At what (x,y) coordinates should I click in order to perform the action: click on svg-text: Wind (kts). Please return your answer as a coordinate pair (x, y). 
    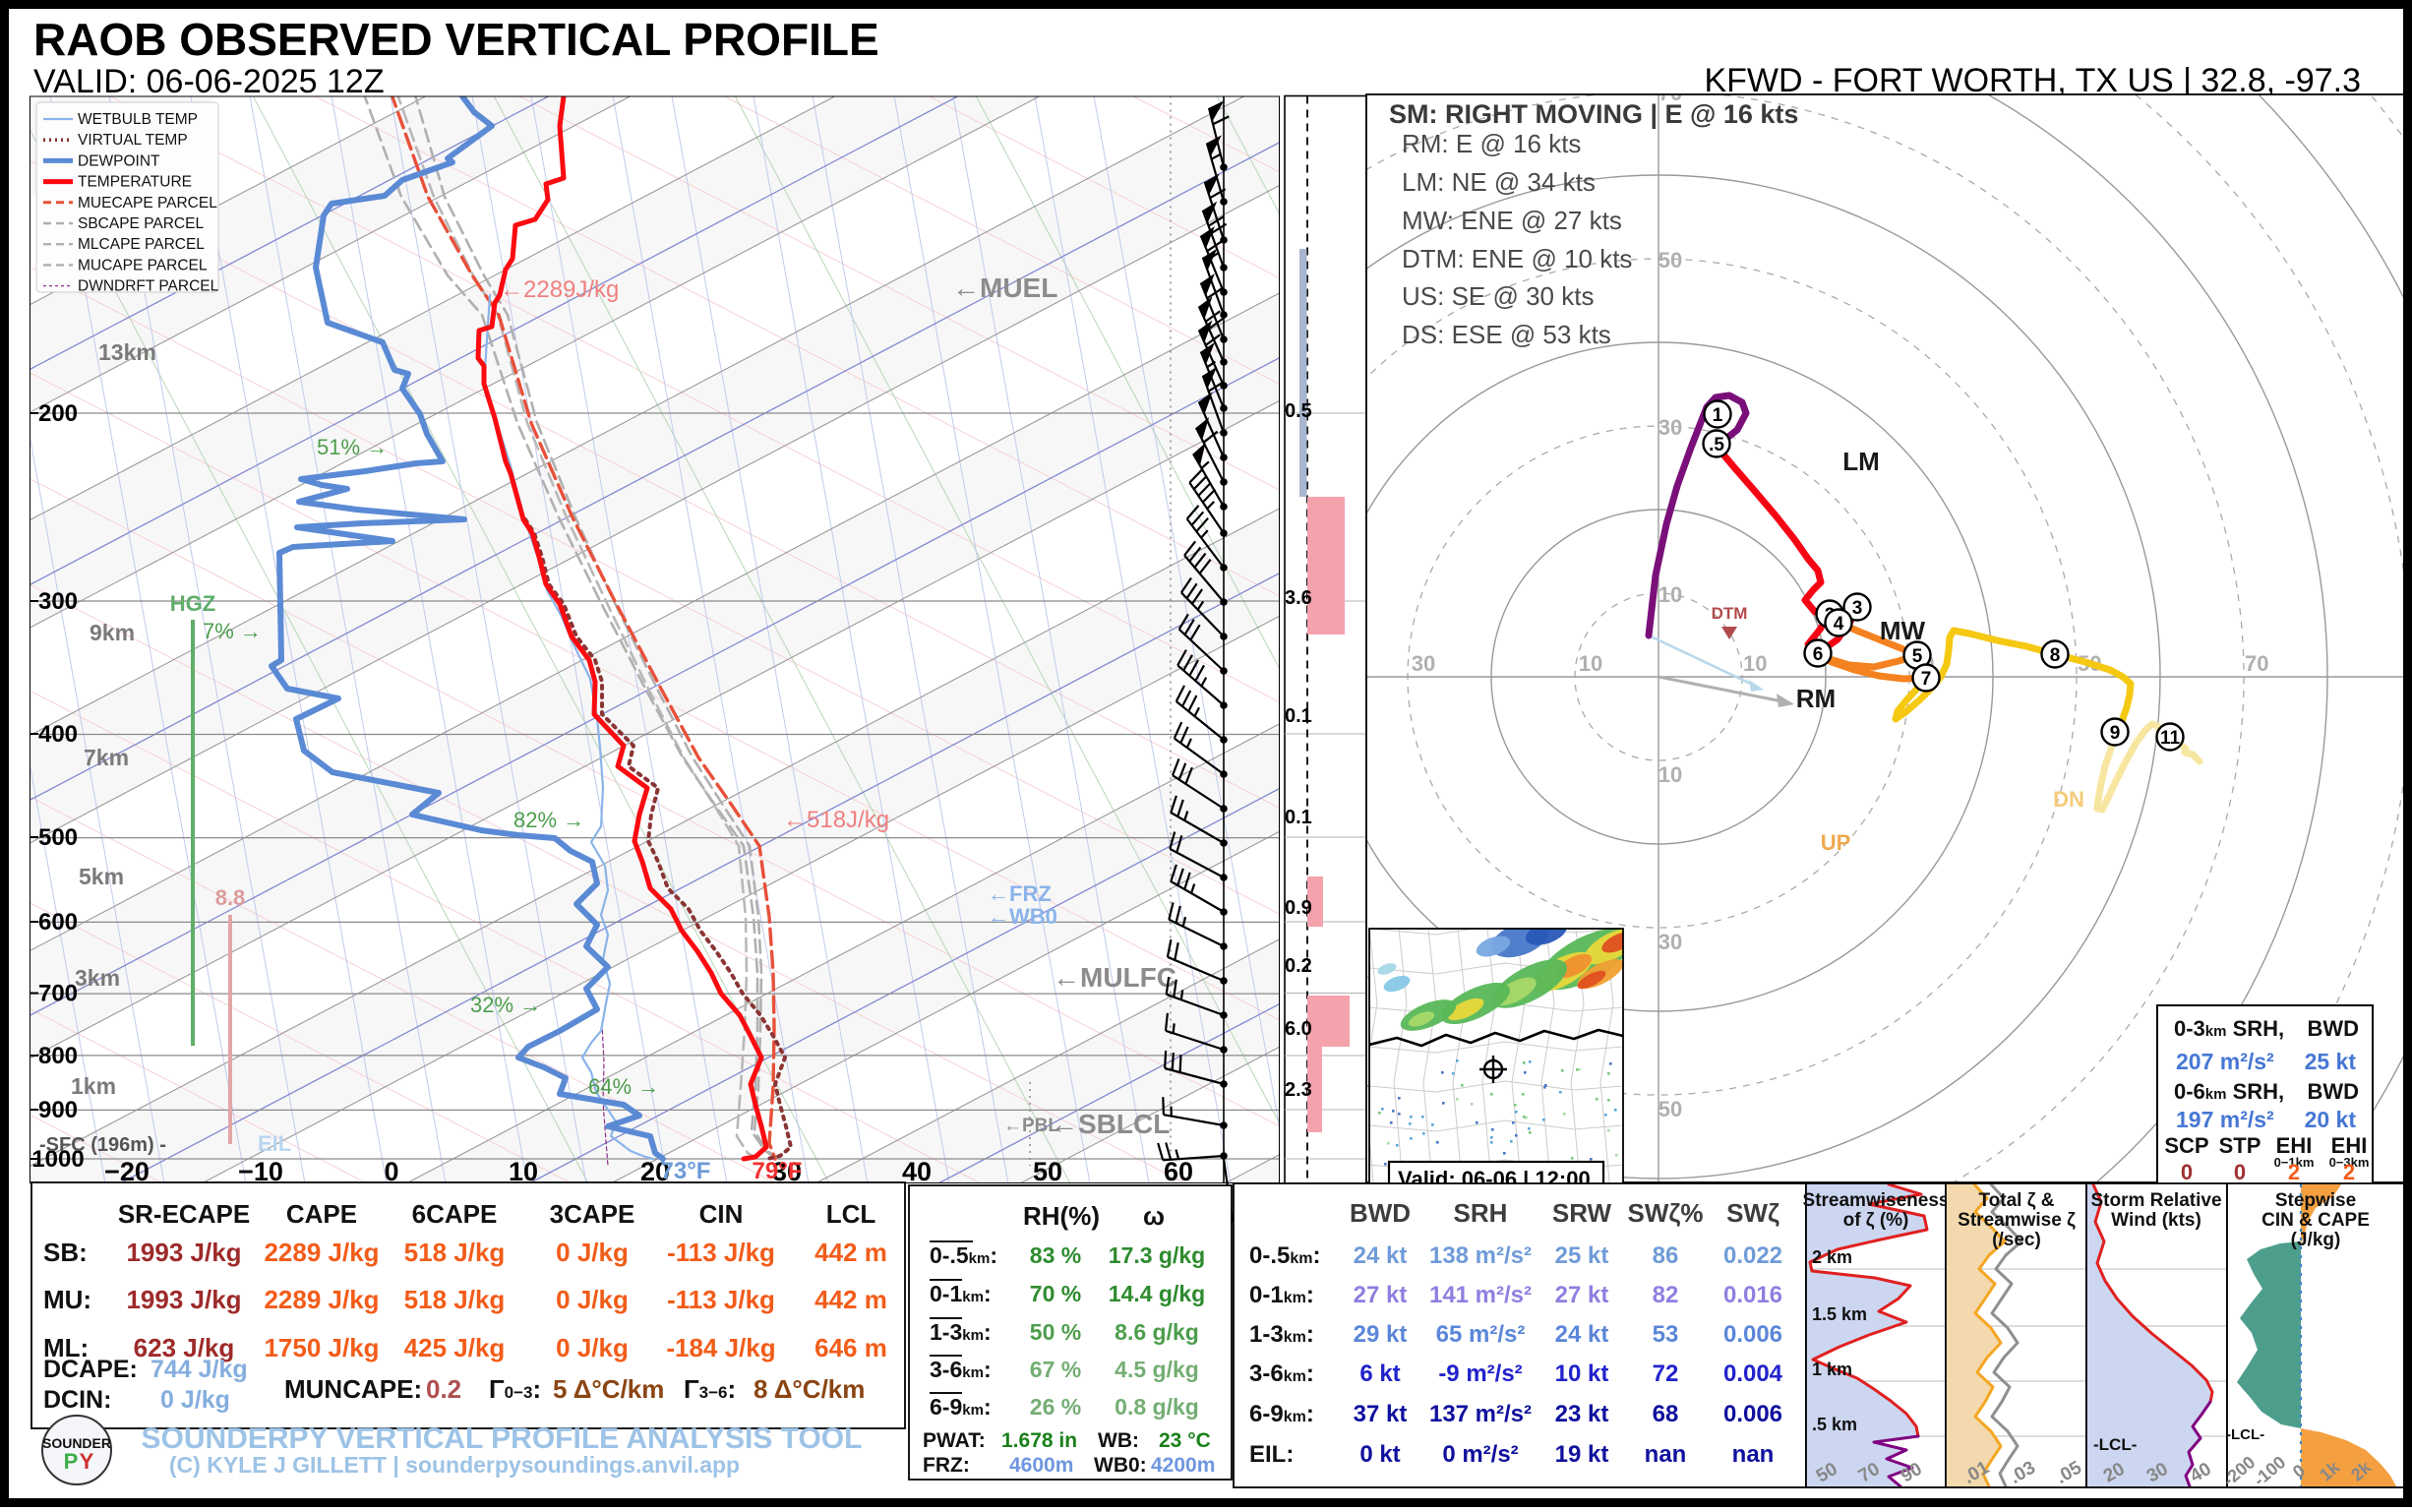
    Looking at the image, I should click on (2156, 1221).